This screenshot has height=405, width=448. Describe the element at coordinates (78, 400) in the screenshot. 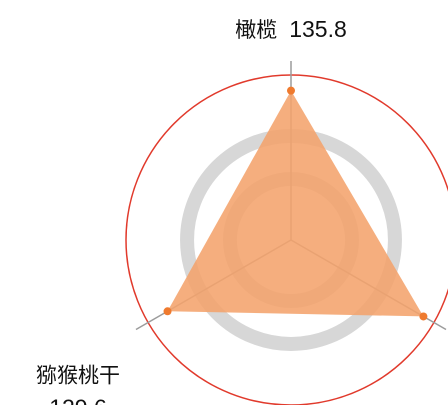

I see `radar-axis-value: 129.6` at that location.